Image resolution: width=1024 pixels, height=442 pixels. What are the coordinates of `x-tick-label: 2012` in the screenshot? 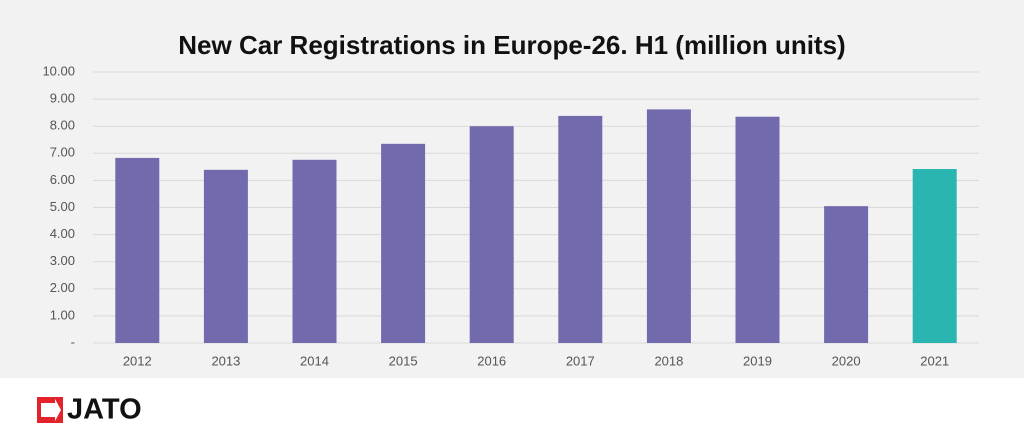 It's located at (137, 360).